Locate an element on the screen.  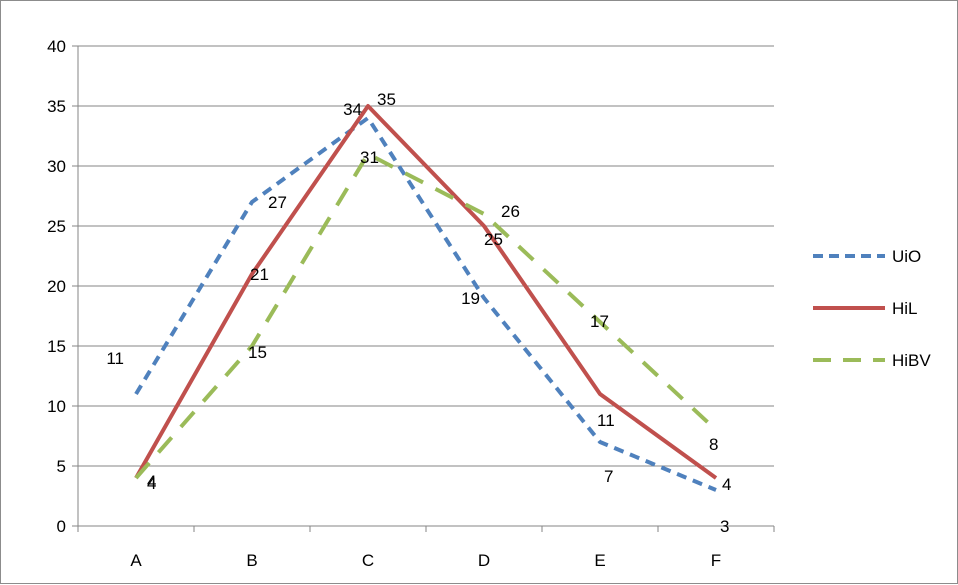
data-label-hibv: 15 is located at coordinates (257, 352).